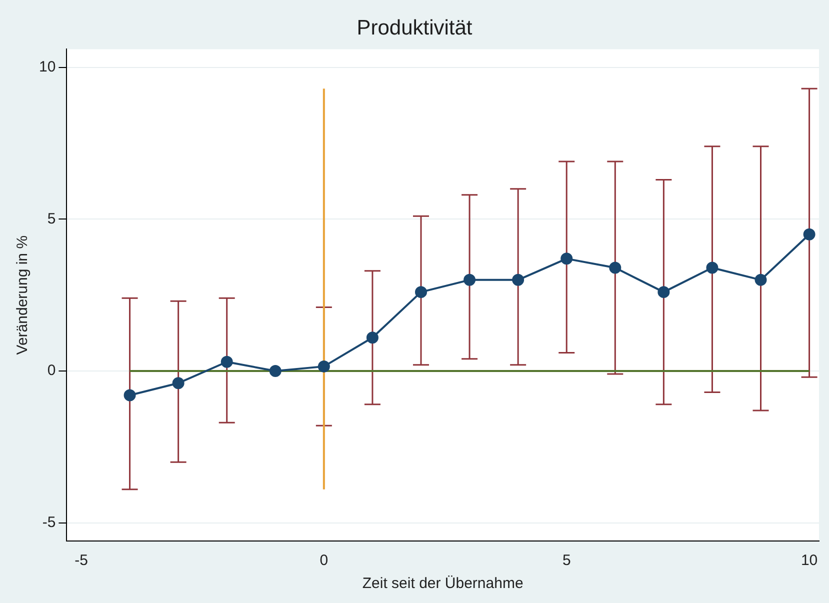 The width and height of the screenshot is (829, 603). I want to click on y-axis-title: Veränderung in %, so click(23, 295).